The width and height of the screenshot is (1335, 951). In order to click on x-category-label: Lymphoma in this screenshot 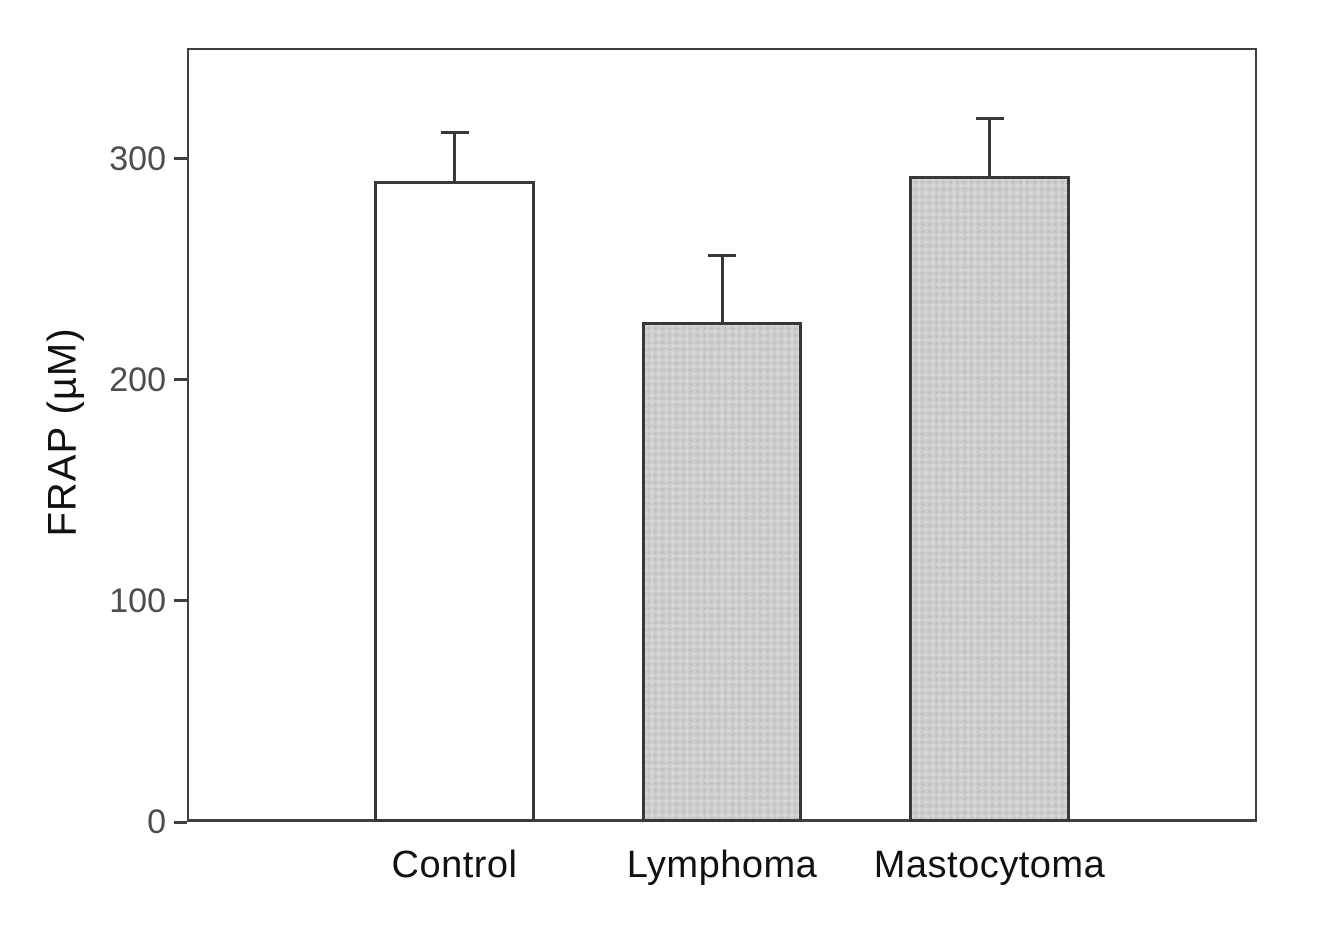, I will do `click(722, 865)`.